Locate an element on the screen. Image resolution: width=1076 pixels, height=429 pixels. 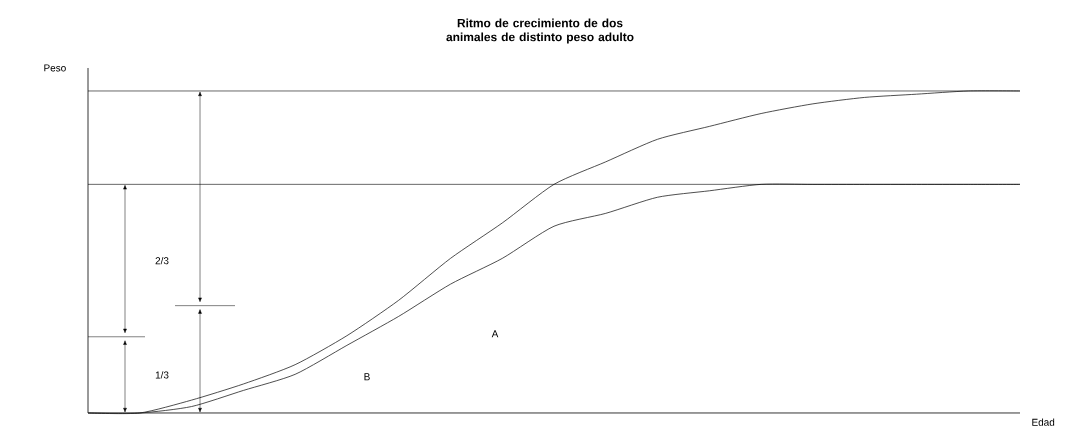
annotation: 2/3 is located at coordinates (162, 260).